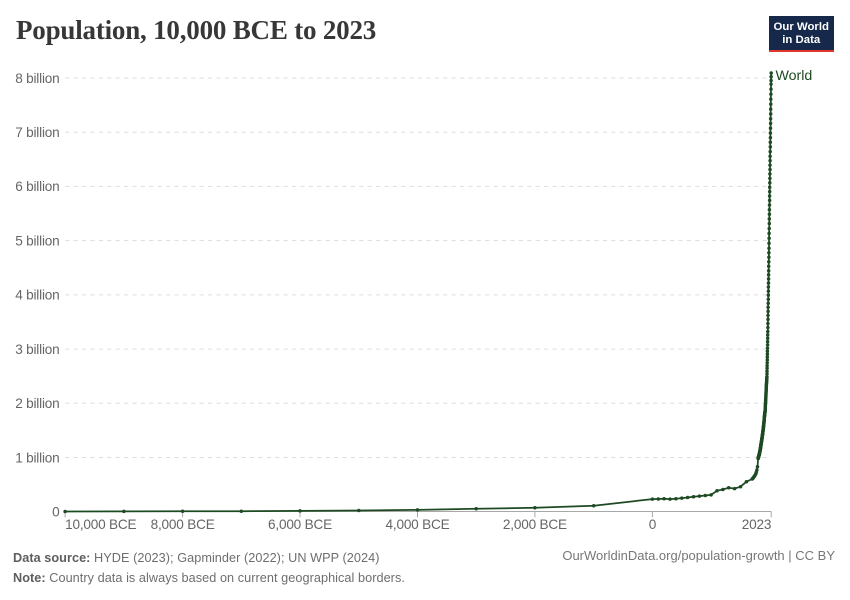 The image size is (850, 600). What do you see at coordinates (37, 295) in the screenshot?
I see `svg-text: 4 billion` at bounding box center [37, 295].